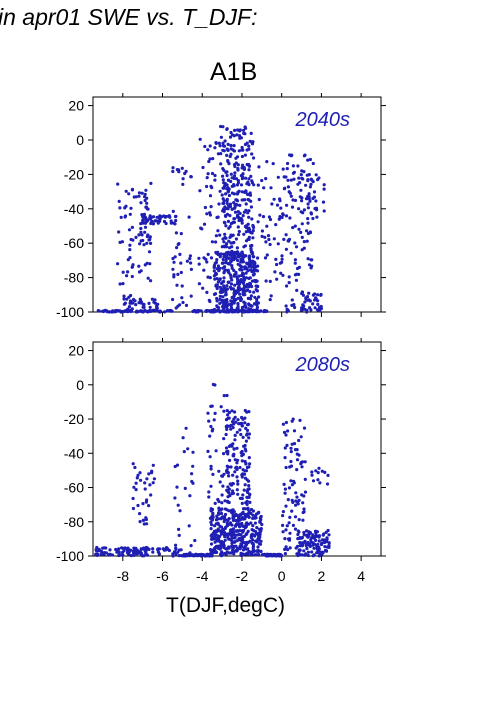 The image size is (501, 709). Describe the element at coordinates (74, 419) in the screenshot. I see `y-tick-label: -20` at that location.